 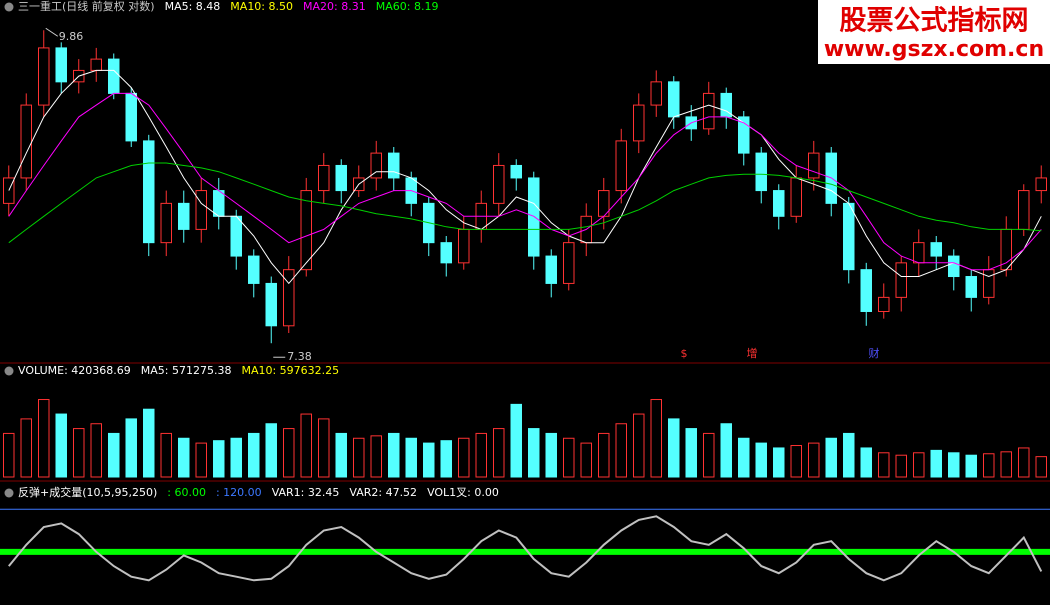 I want to click on annotation-arrow, so click(x=52, y=32).